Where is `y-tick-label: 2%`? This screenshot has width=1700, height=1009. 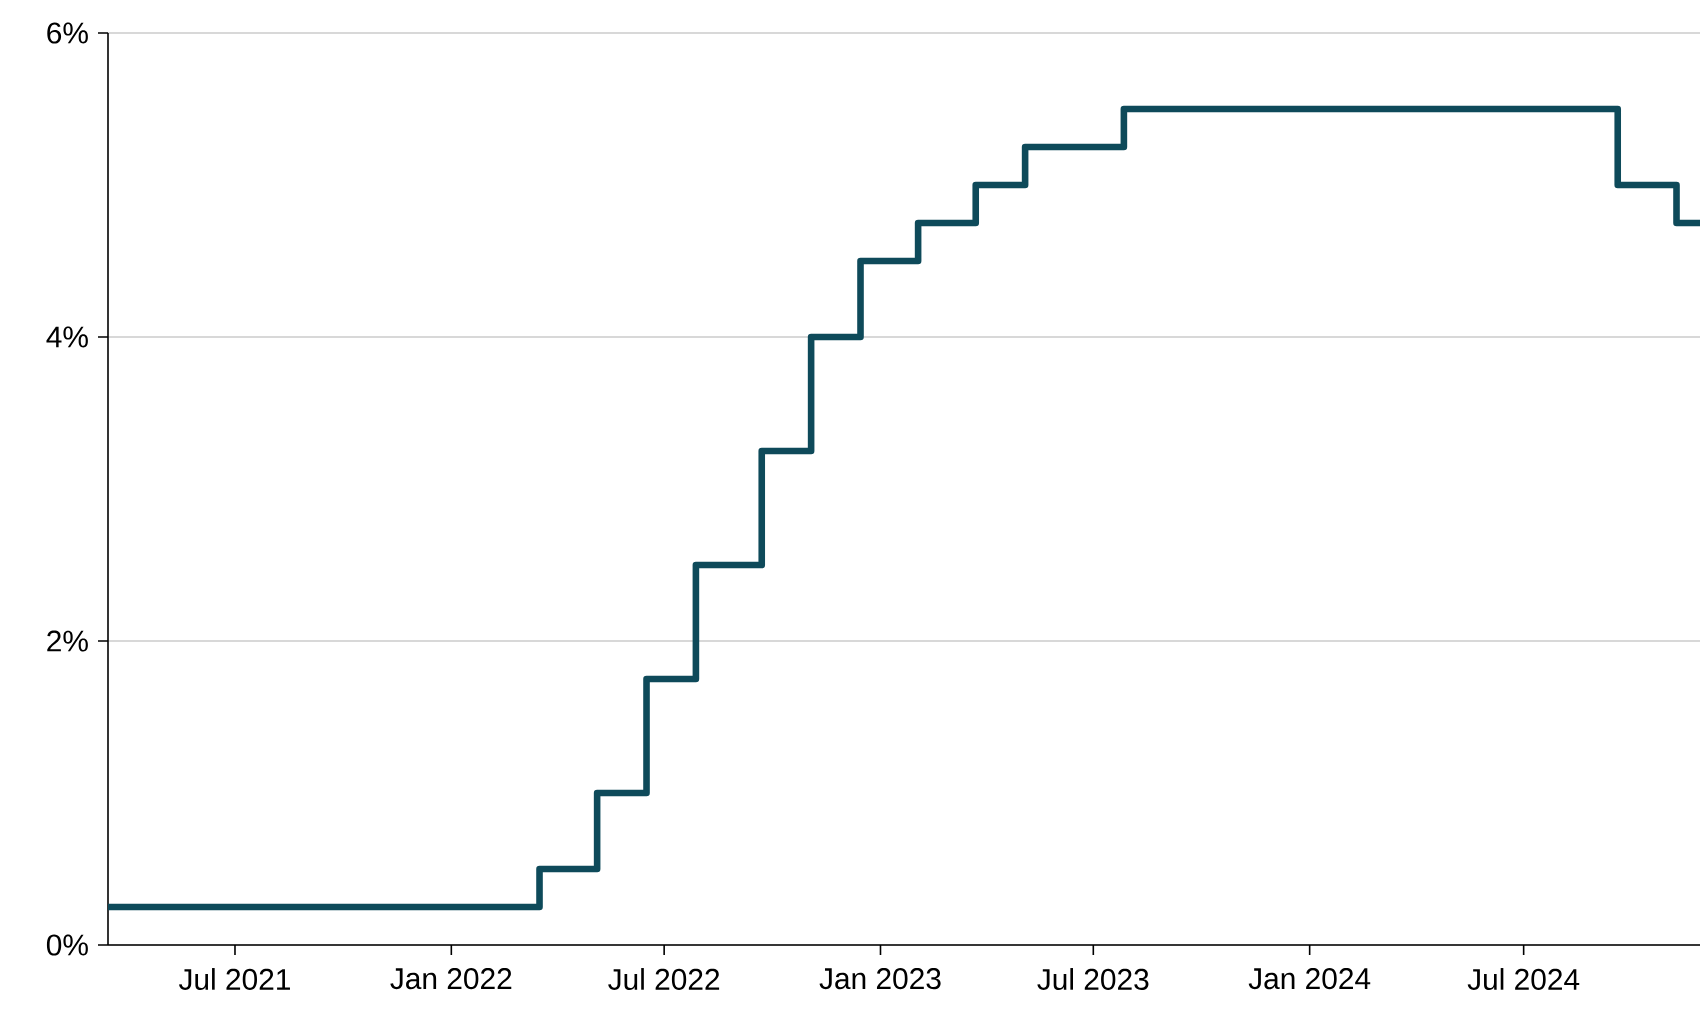 y-tick-label: 2% is located at coordinates (67, 641).